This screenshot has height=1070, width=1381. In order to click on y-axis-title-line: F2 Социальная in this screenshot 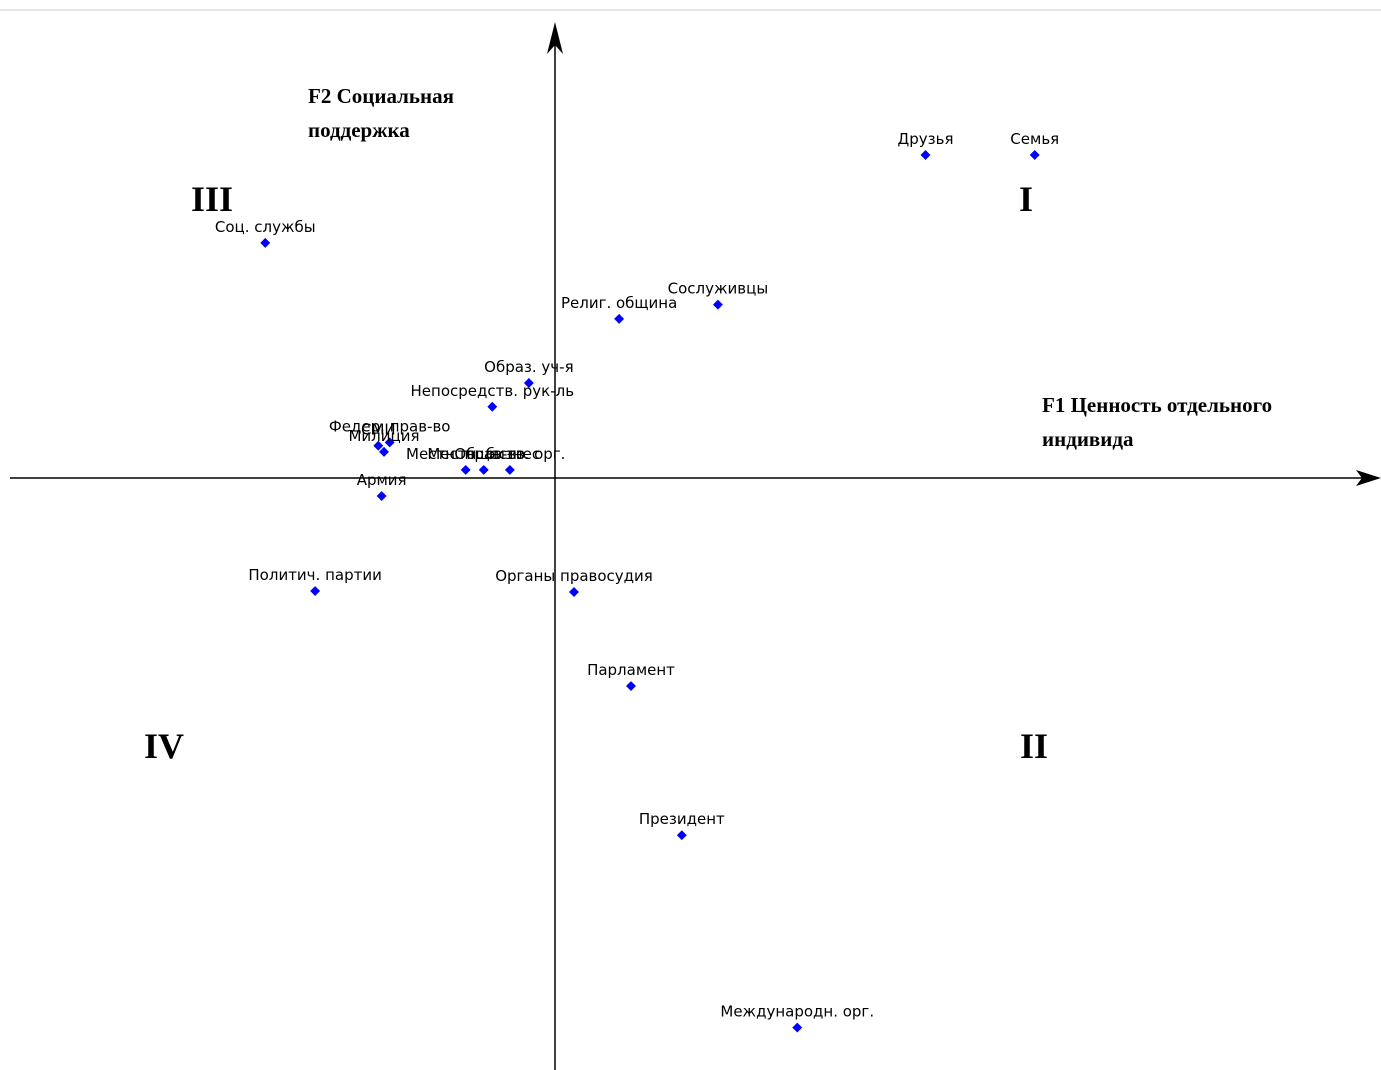, I will do `click(381, 96)`.